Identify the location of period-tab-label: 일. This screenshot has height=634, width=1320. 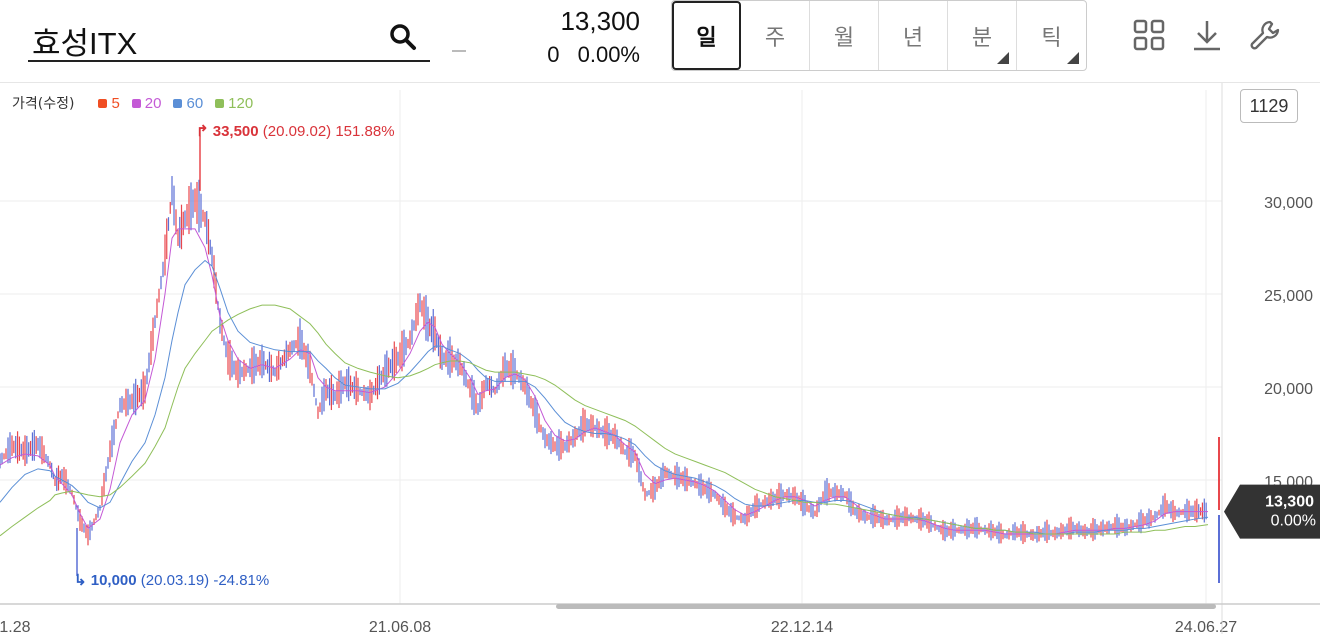
(706, 38).